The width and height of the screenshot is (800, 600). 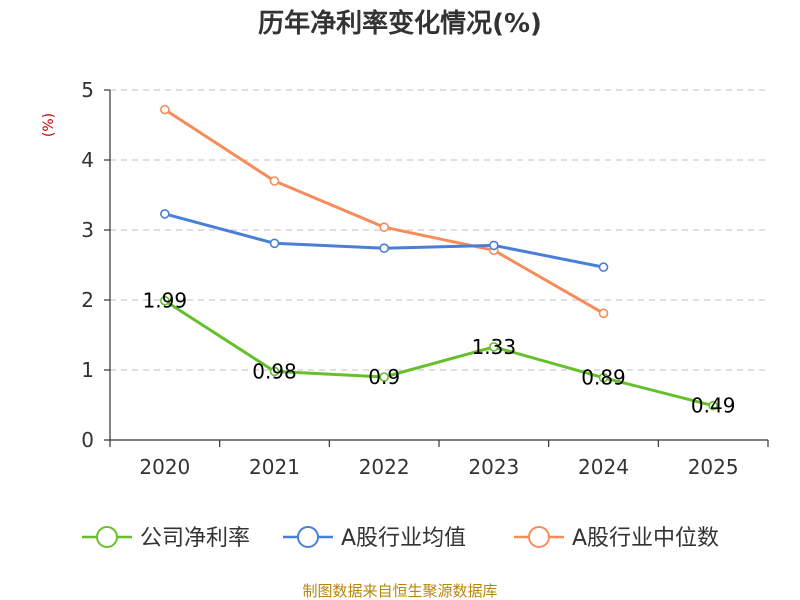 I want to click on data-label-2022: 0.9, so click(x=384, y=377).